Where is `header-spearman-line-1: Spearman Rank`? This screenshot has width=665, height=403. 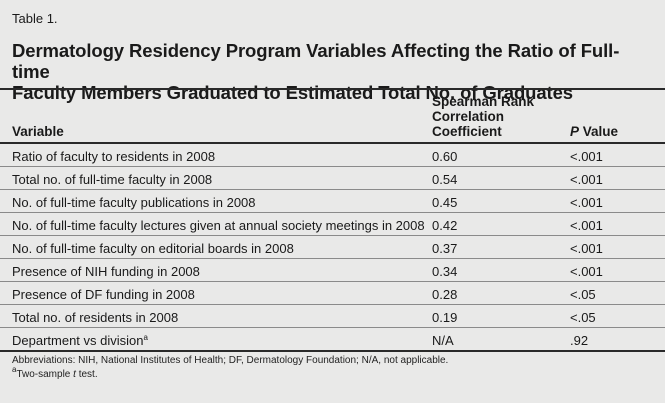
header-spearman-line-1: Spearman Rank is located at coordinates (483, 101).